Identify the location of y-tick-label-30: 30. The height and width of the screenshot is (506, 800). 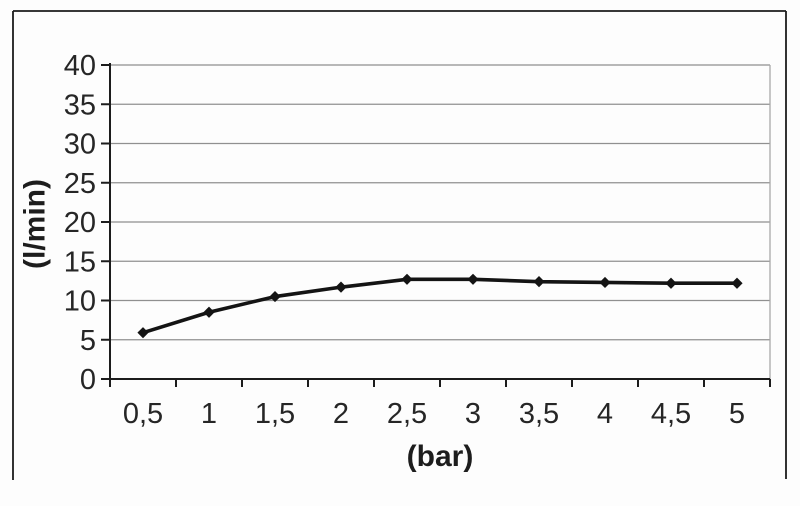
(80, 145).